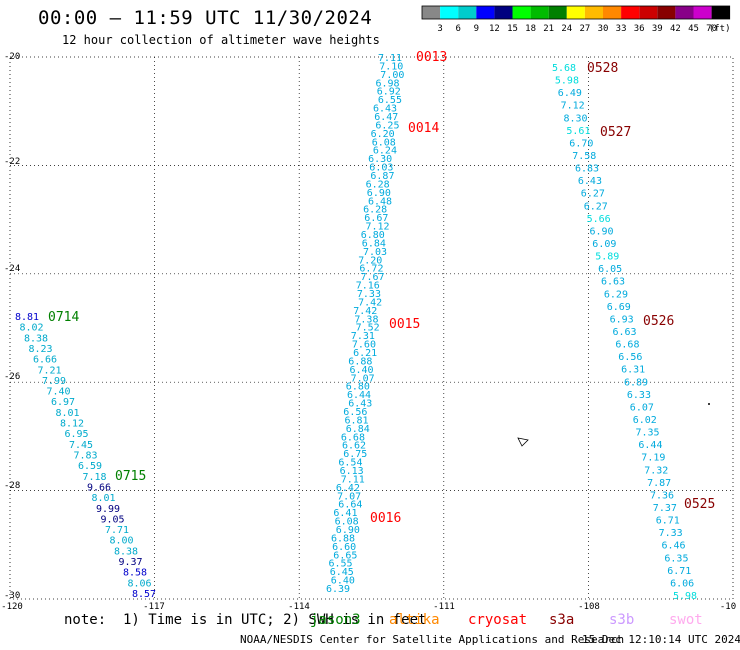  I want to click on track-value: 7.35, so click(648, 433).